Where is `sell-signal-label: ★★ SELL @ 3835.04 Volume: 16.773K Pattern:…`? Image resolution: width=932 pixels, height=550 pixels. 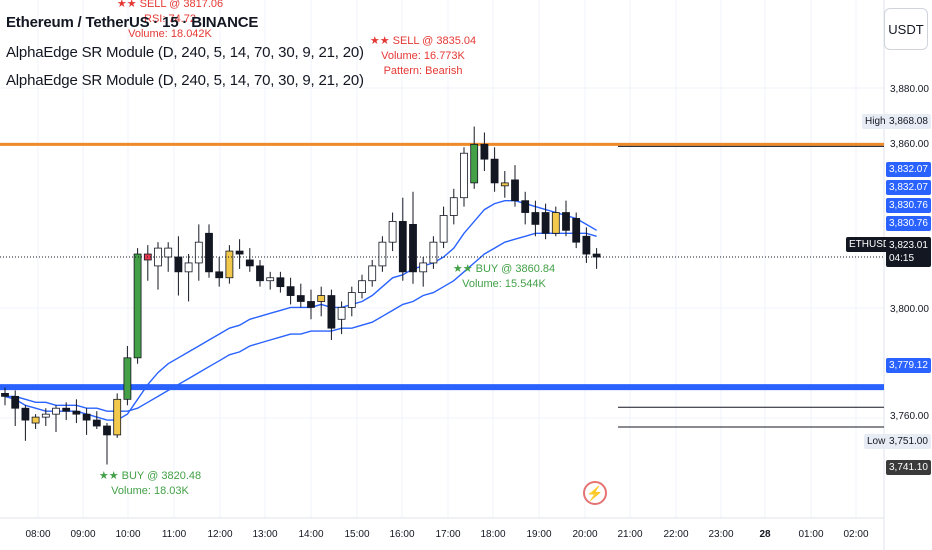 sell-signal-label: ★★ SELL @ 3835.04 Volume: 16.773K Pattern:… is located at coordinates (423, 56).